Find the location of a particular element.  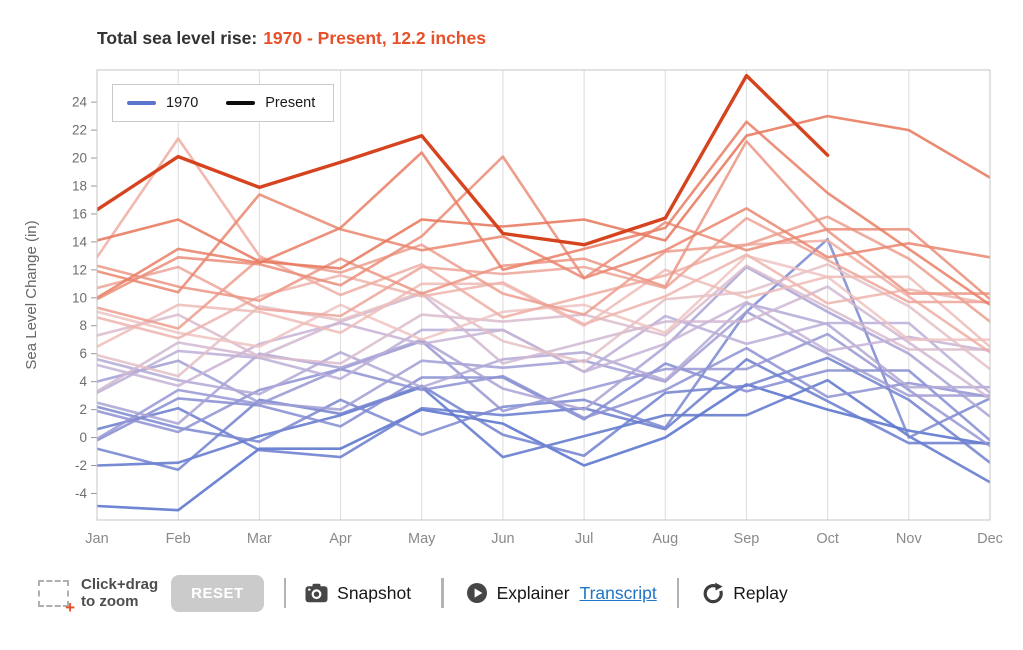

year-line-1986 is located at coordinates (543, 360).